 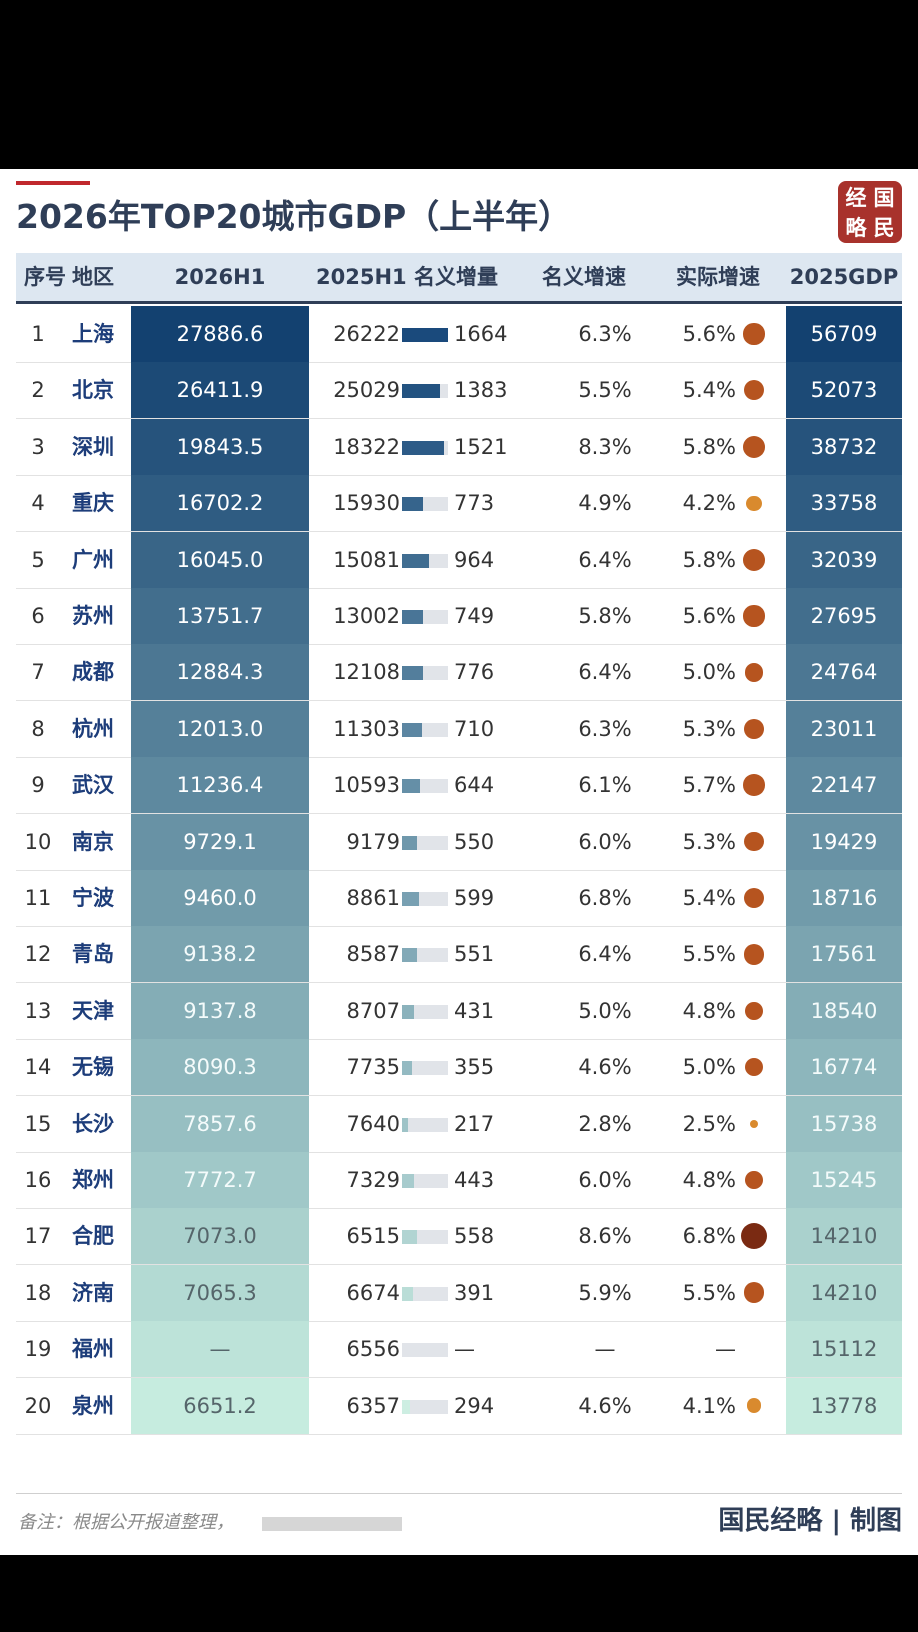 I want to click on increase-cell: 294, so click(x=474, y=1405).